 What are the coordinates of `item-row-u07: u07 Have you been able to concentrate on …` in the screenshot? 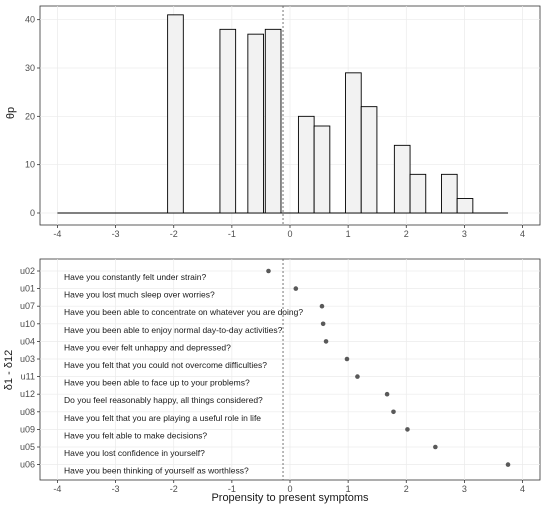 It's located at (172, 309).